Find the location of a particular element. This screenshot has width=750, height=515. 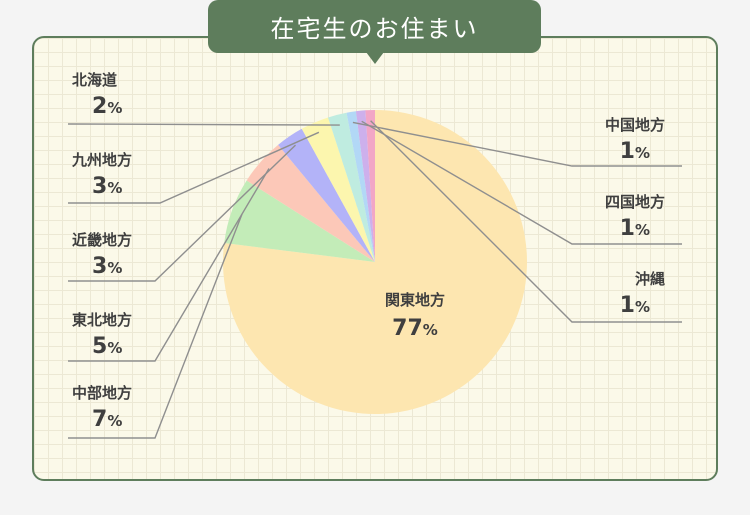

slice-value-1: 7% is located at coordinates (107, 419).